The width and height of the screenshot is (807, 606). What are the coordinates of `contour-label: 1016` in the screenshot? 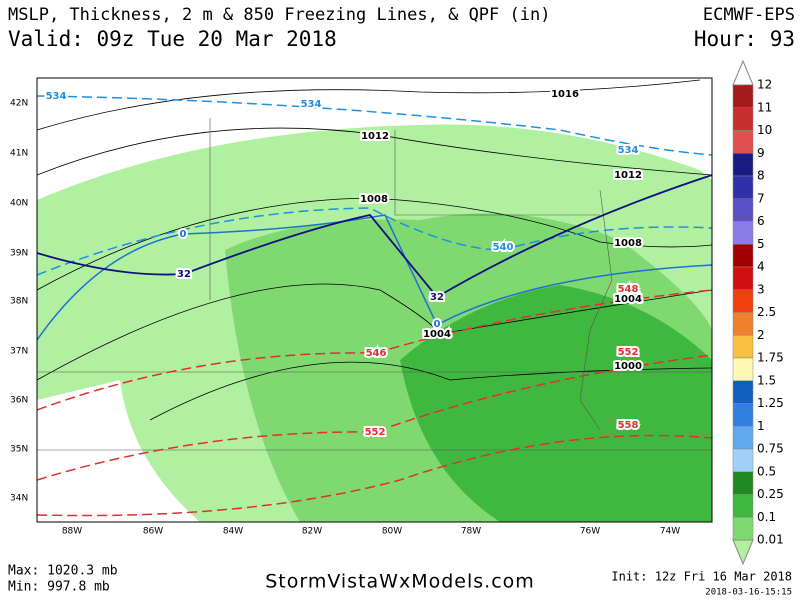 It's located at (565, 94).